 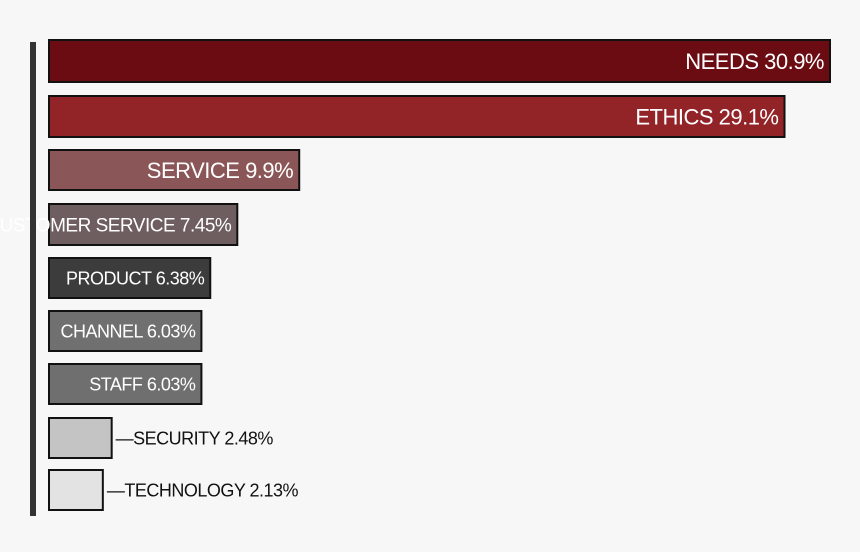 I want to click on bar-needs, so click(x=439, y=61).